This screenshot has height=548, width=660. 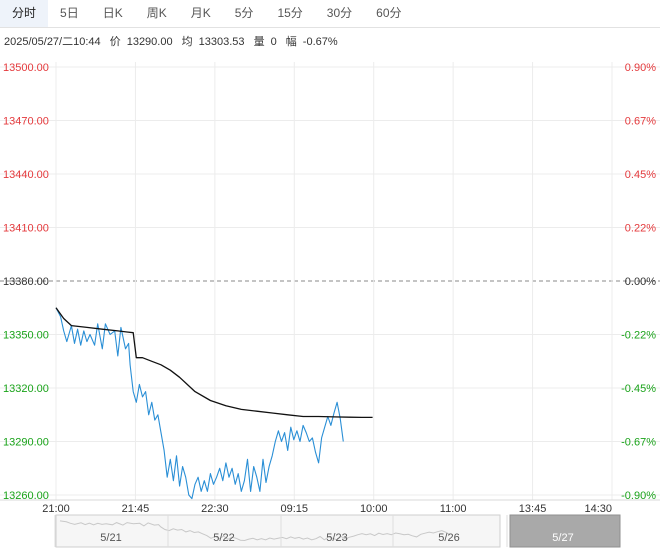 What do you see at coordinates (215, 509) in the screenshot?
I see `x-tick-label: 22:30` at bounding box center [215, 509].